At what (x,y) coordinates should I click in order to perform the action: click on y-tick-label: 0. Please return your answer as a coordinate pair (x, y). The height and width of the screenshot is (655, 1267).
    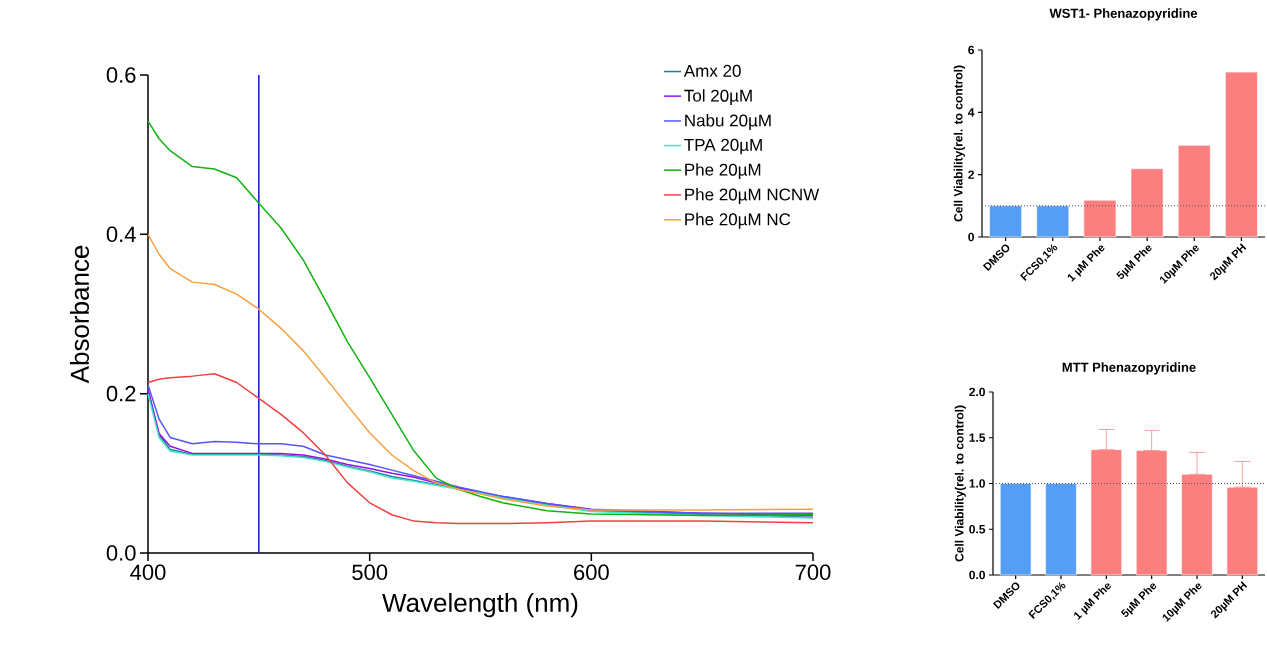
    Looking at the image, I should click on (971, 237).